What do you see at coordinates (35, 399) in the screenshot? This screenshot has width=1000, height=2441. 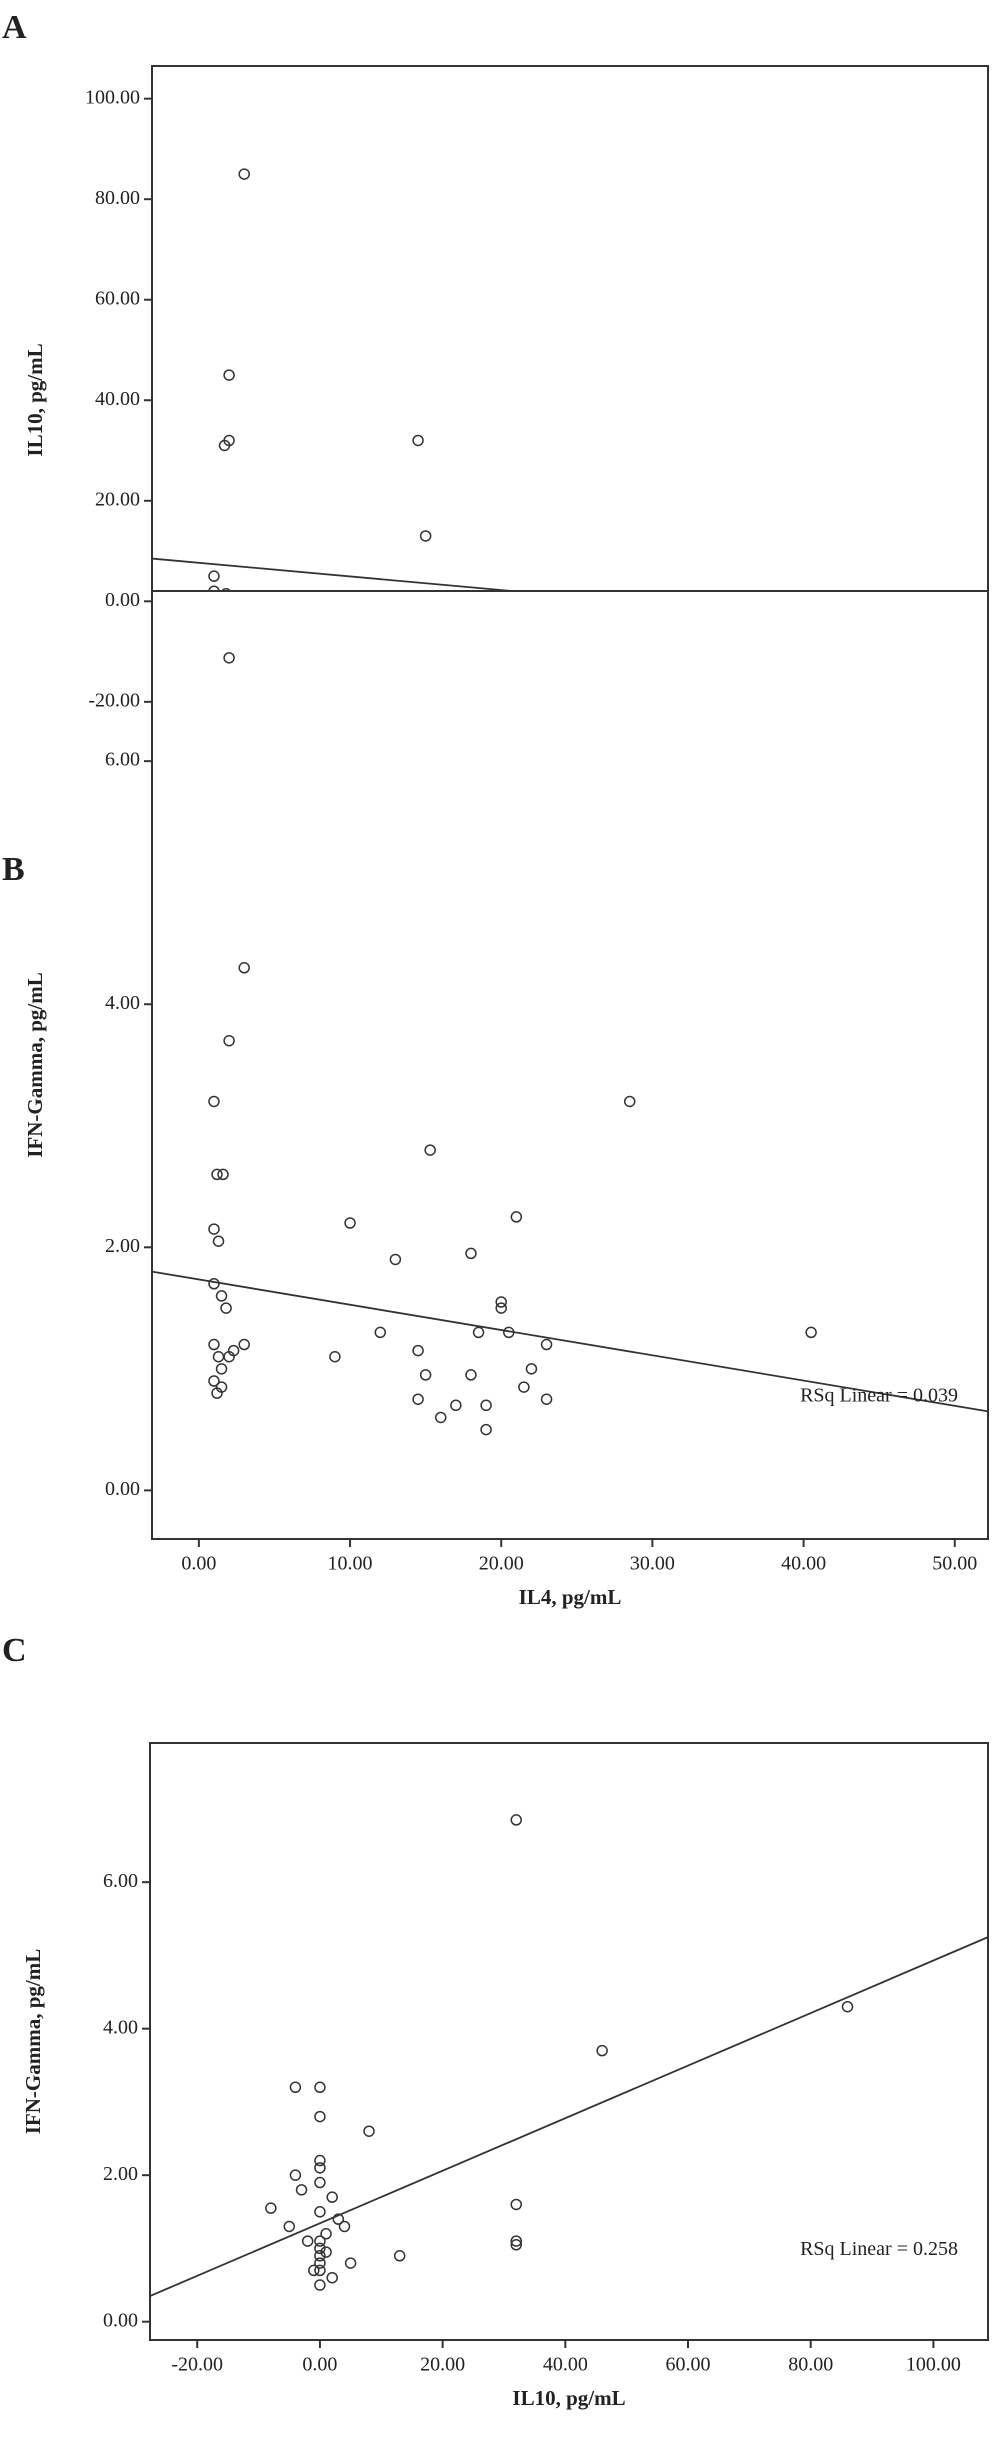 I see `y-axis-label: IL10, pg/mL` at bounding box center [35, 399].